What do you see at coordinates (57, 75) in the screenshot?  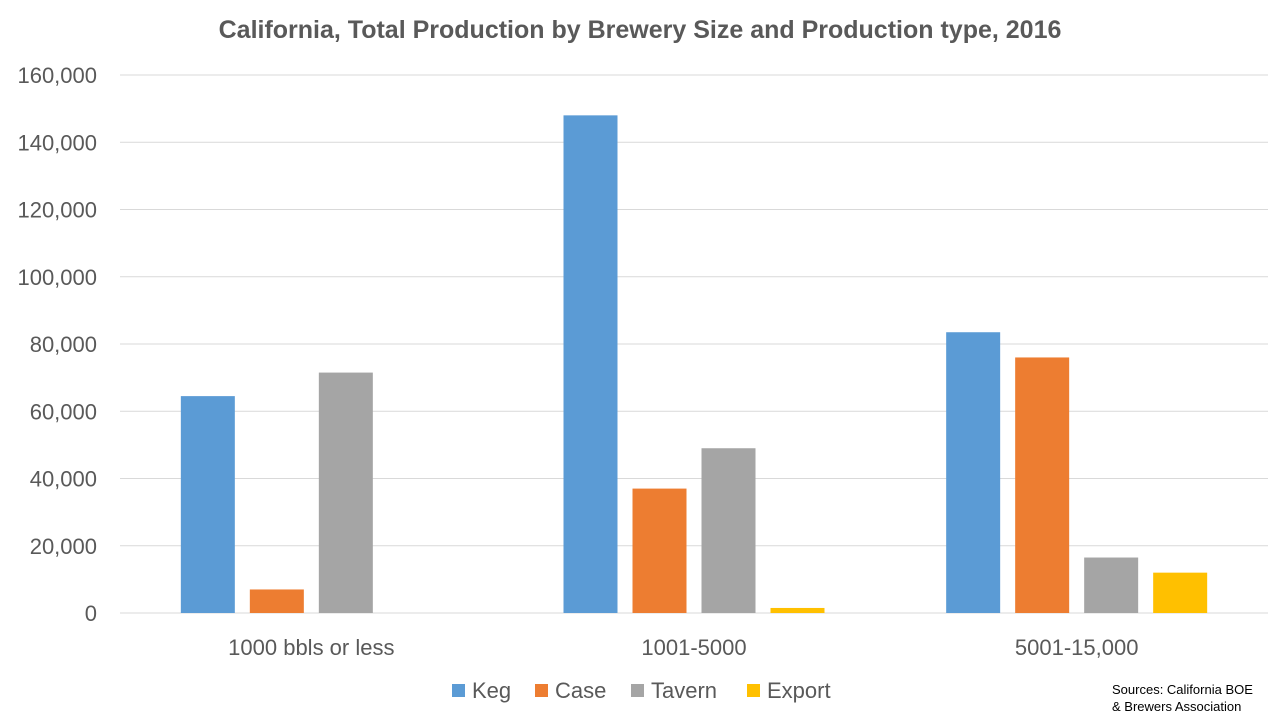 I see `y-tick-label: 160,000` at bounding box center [57, 75].